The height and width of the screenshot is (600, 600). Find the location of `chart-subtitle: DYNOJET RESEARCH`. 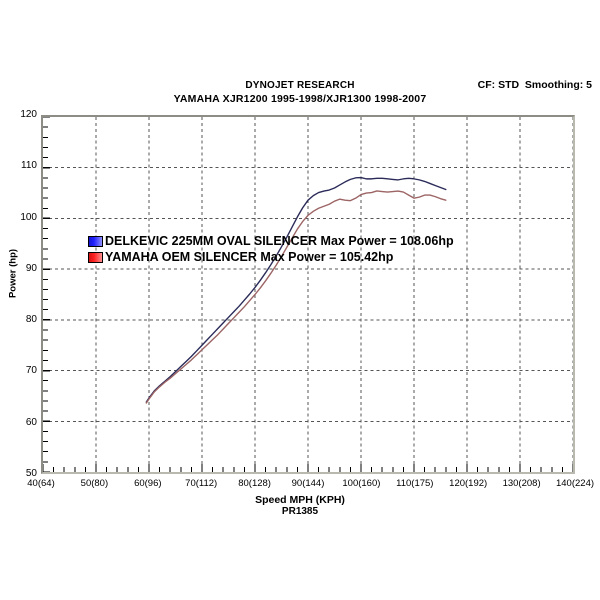

chart-subtitle: DYNOJET RESEARCH is located at coordinates (300, 85).